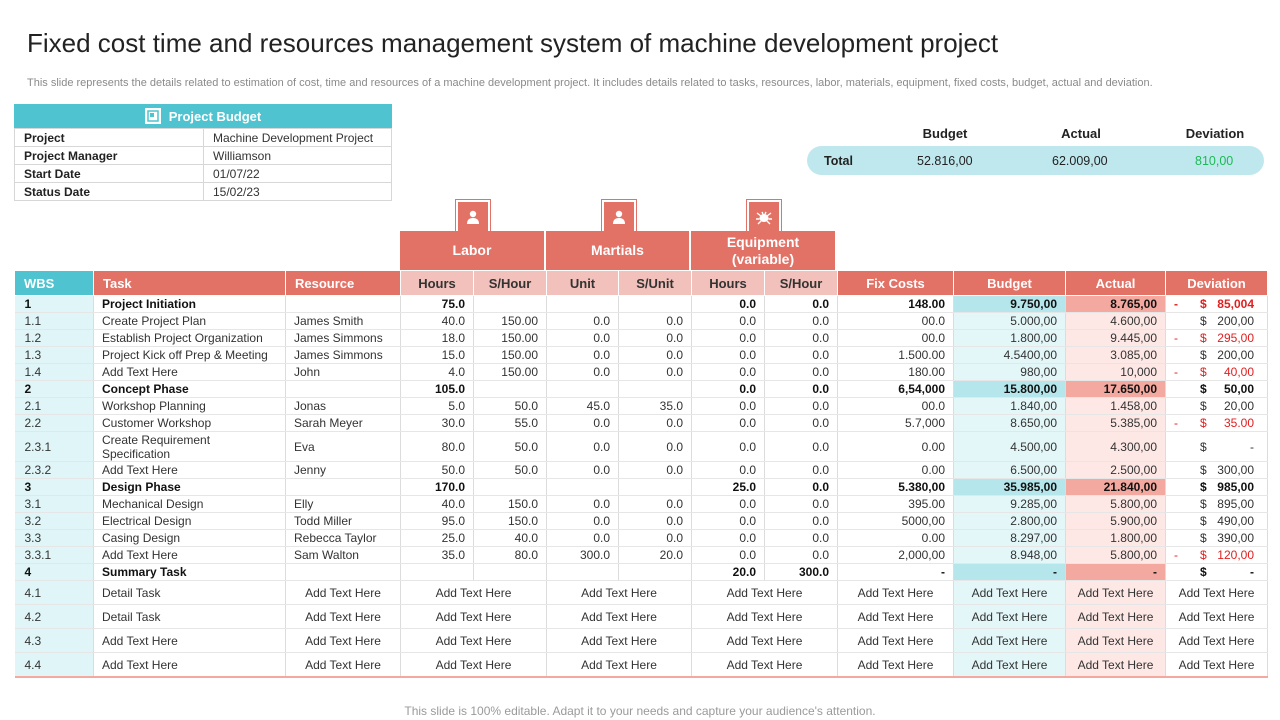 The width and height of the screenshot is (1280, 720). What do you see at coordinates (343, 470) in the screenshot?
I see `resource-cell: Jenny` at bounding box center [343, 470].